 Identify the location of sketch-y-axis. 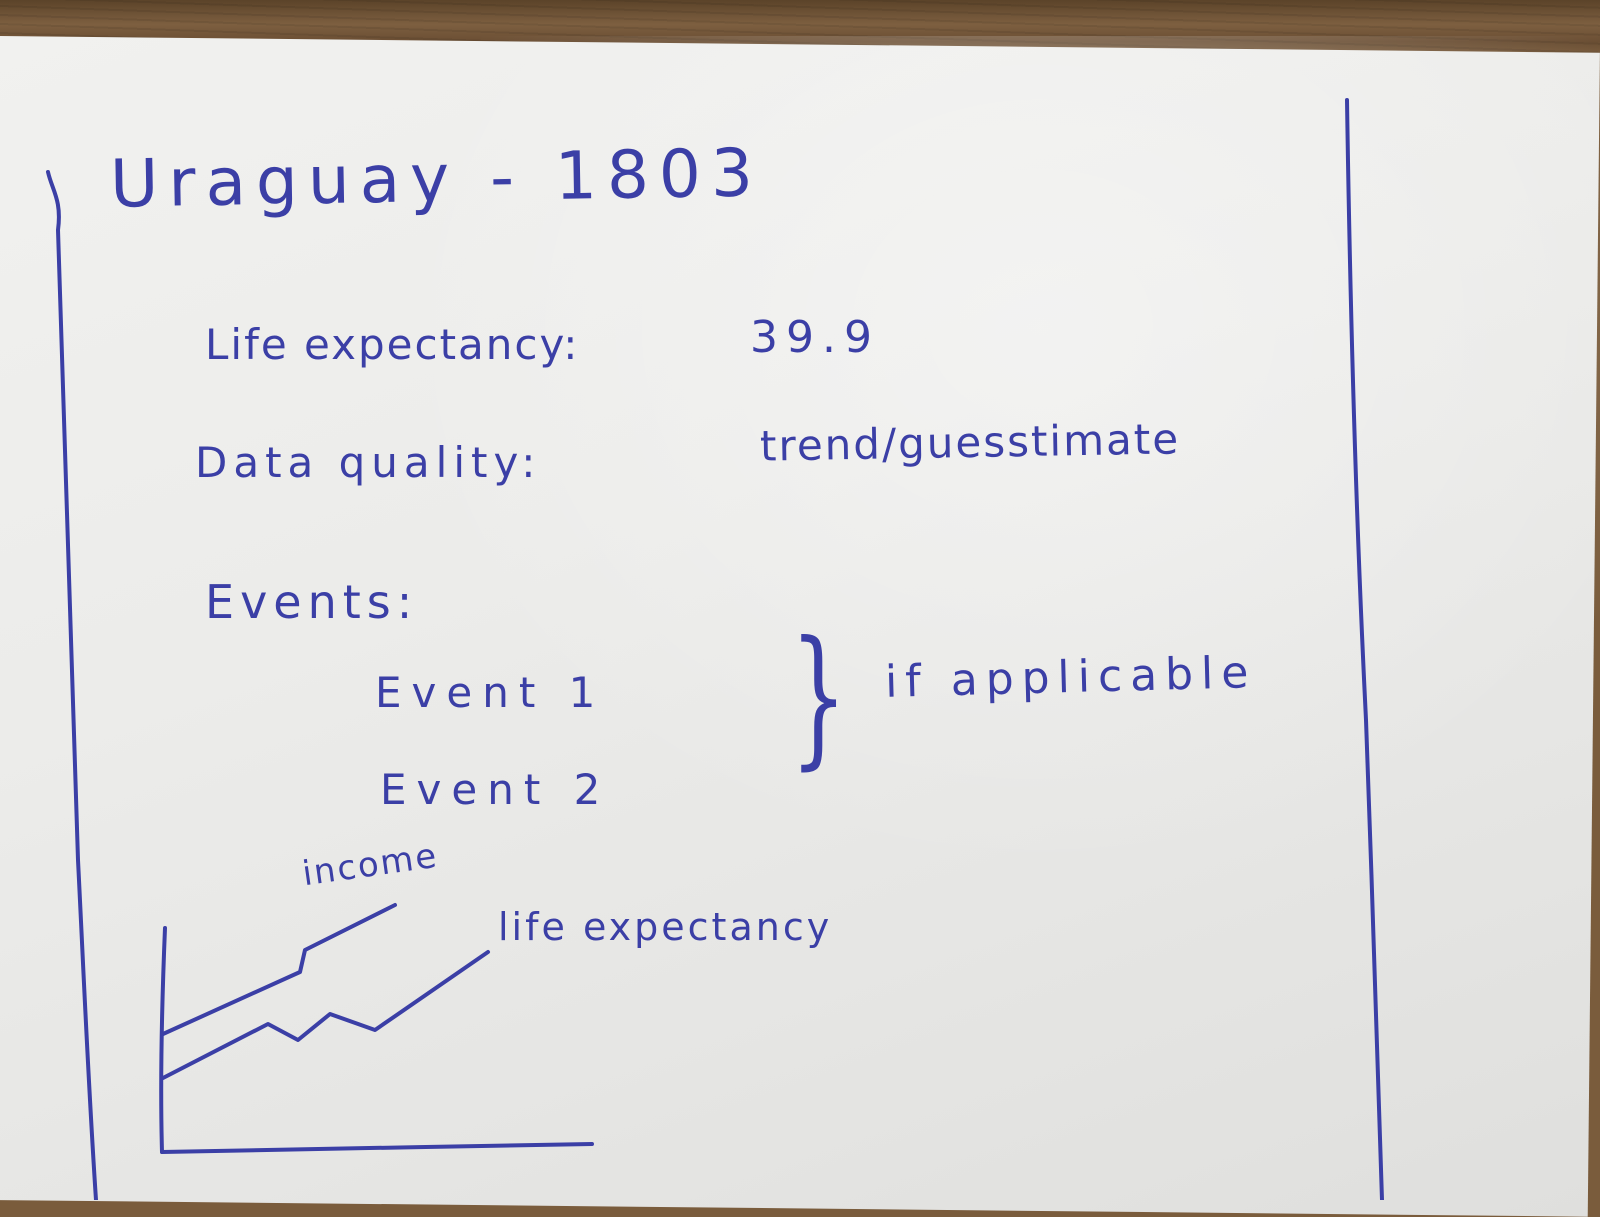
(163, 1040).